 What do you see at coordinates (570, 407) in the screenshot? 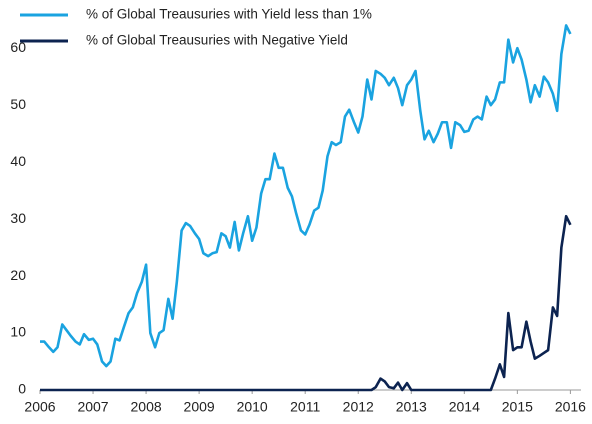
I see `x-tick-label: 2016` at bounding box center [570, 407].